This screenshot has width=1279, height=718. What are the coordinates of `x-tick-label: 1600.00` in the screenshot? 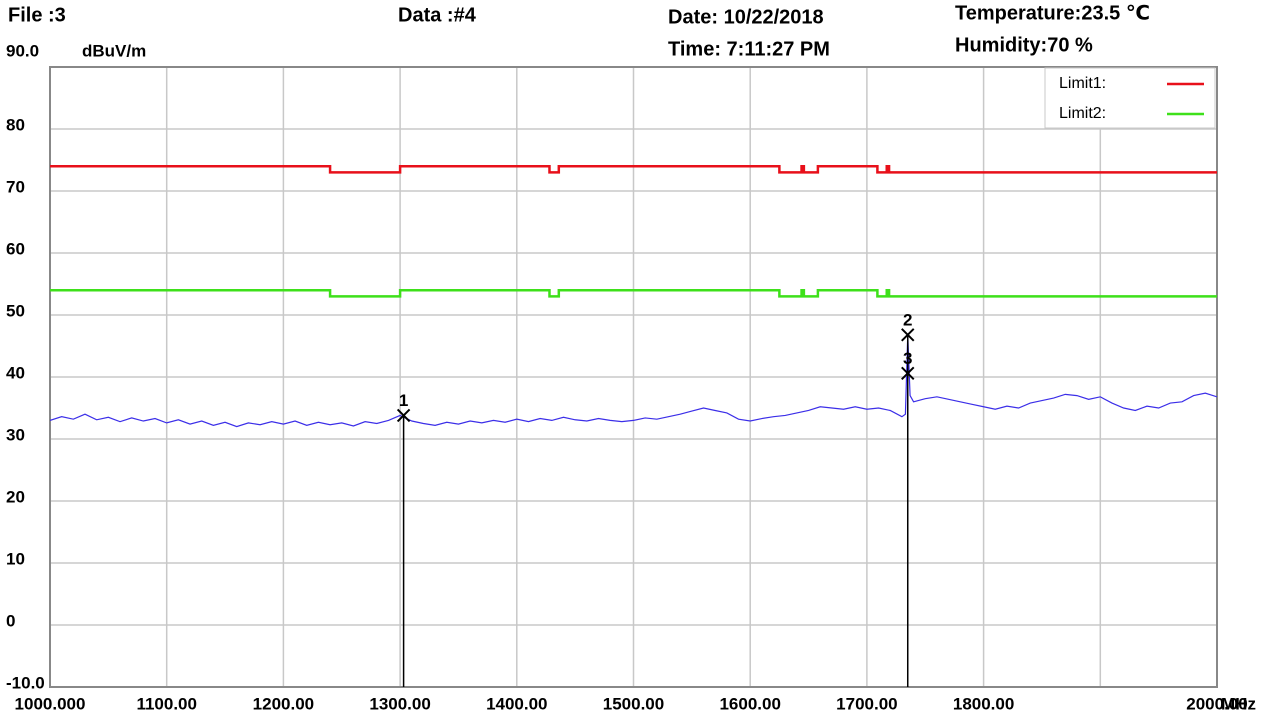 It's located at (749, 703).